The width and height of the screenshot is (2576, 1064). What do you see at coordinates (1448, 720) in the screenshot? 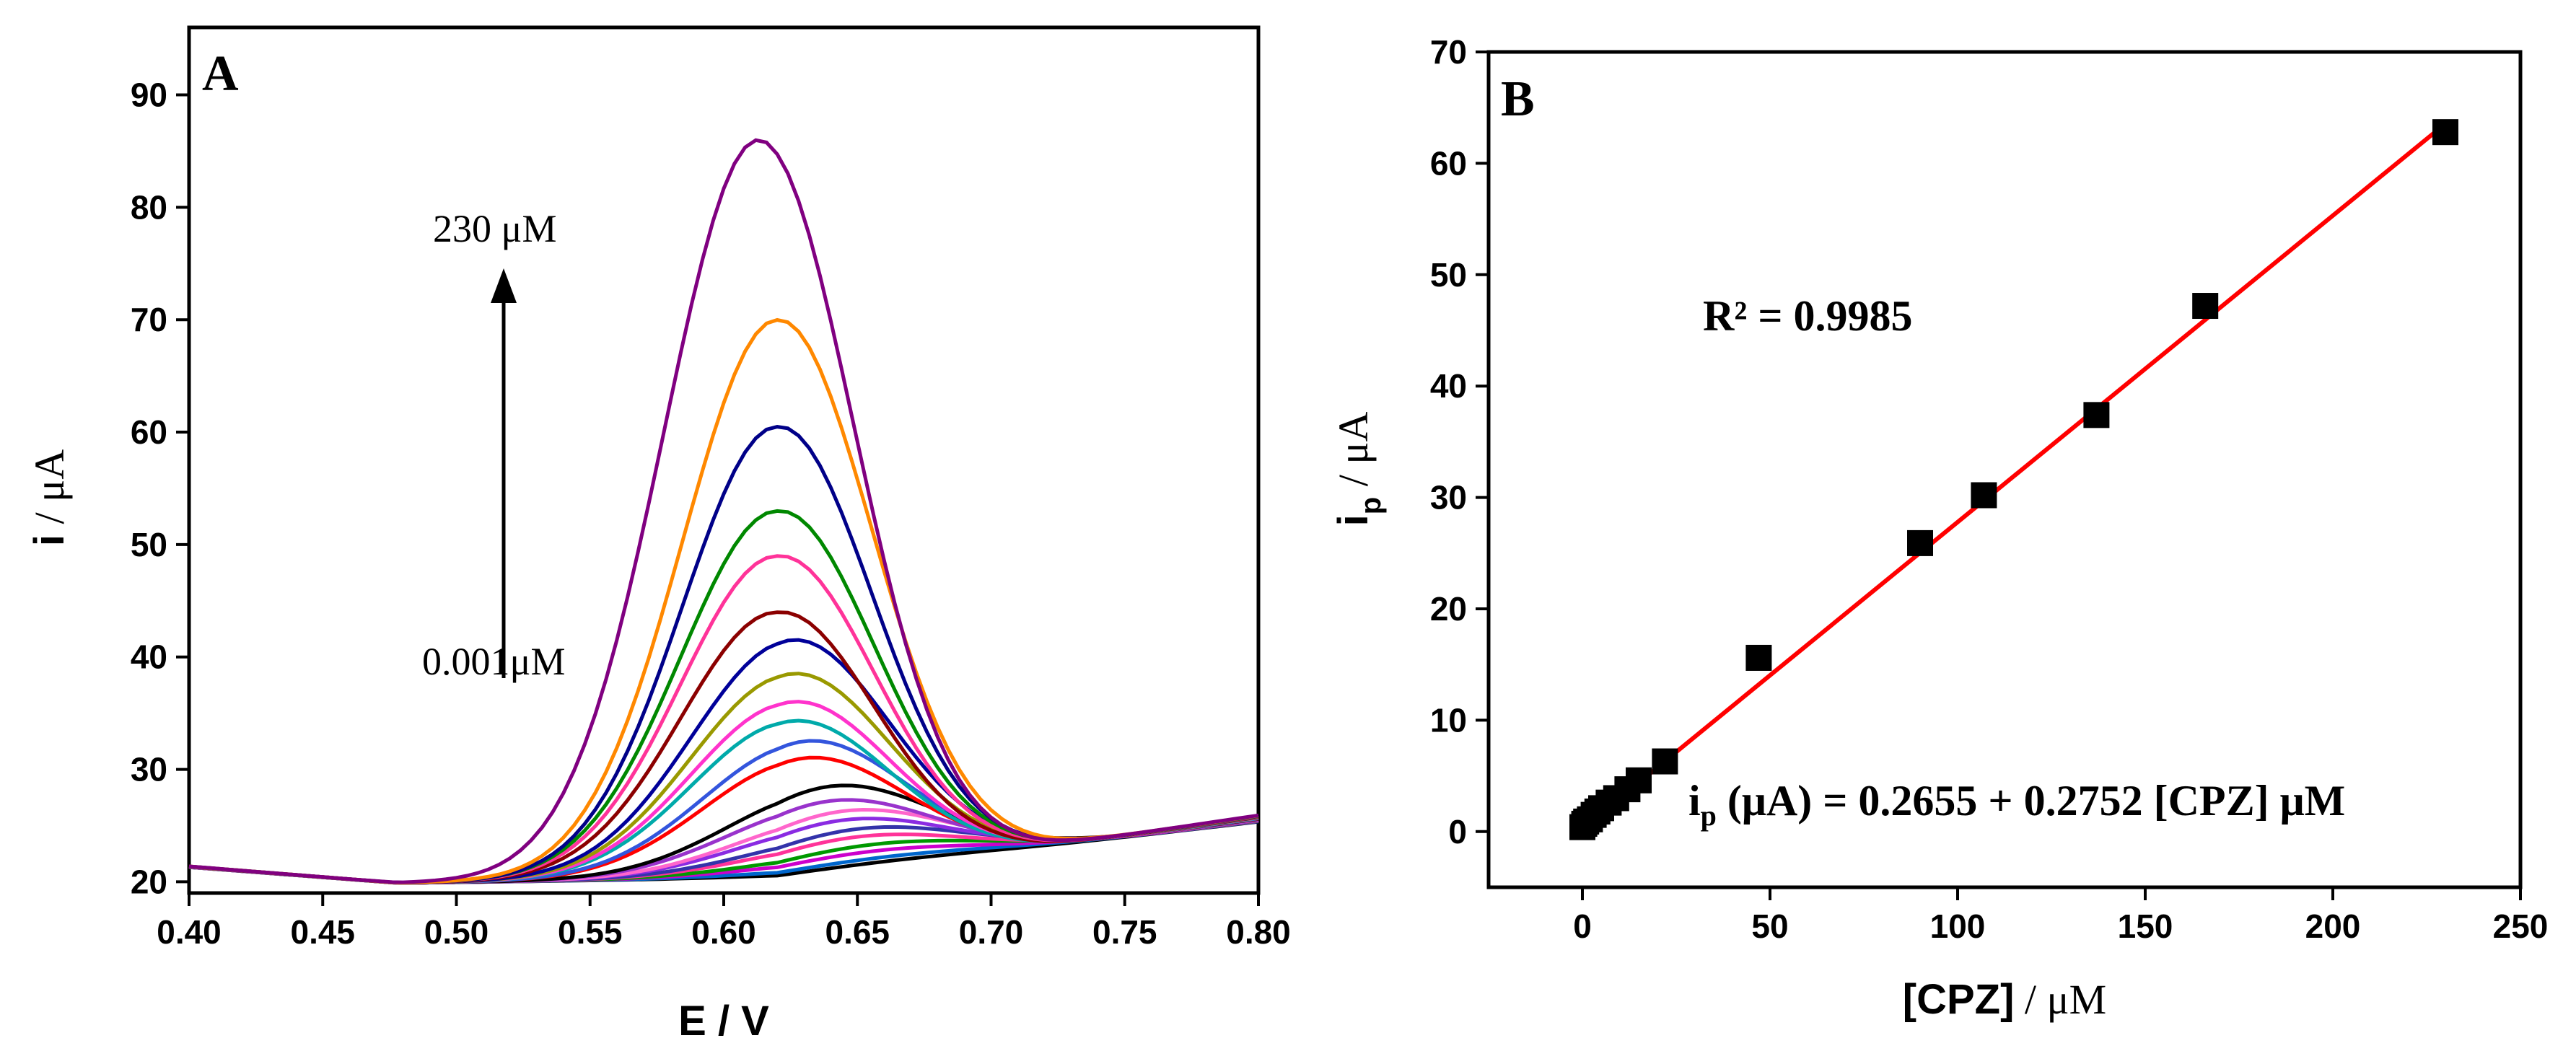
I see `panel-b-y-tick-label: 10` at bounding box center [1448, 720].